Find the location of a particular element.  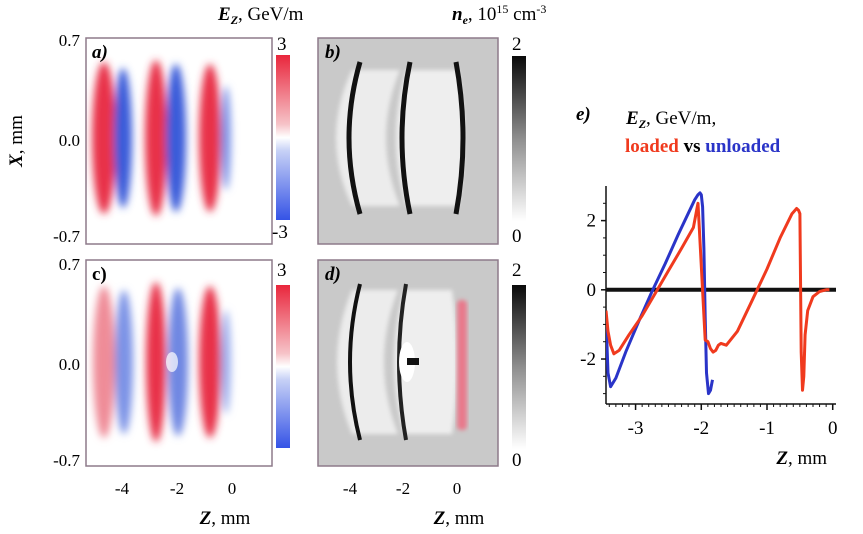

y-tick-label: 2 is located at coordinates (592, 221).